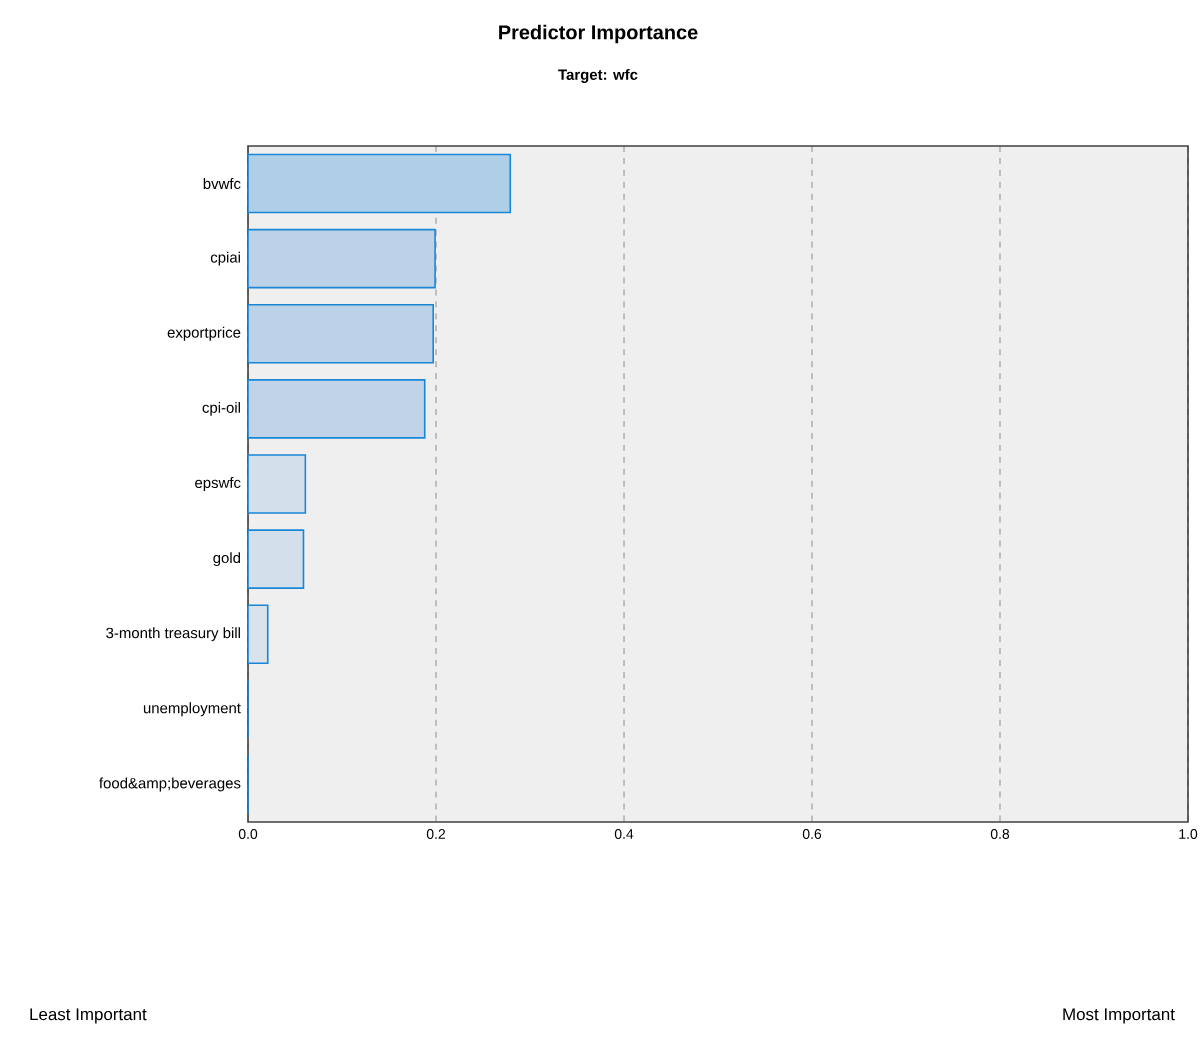 The image size is (1204, 1038). Describe the element at coordinates (598, 34) in the screenshot. I see `chart-title: Predictor Importance` at that location.